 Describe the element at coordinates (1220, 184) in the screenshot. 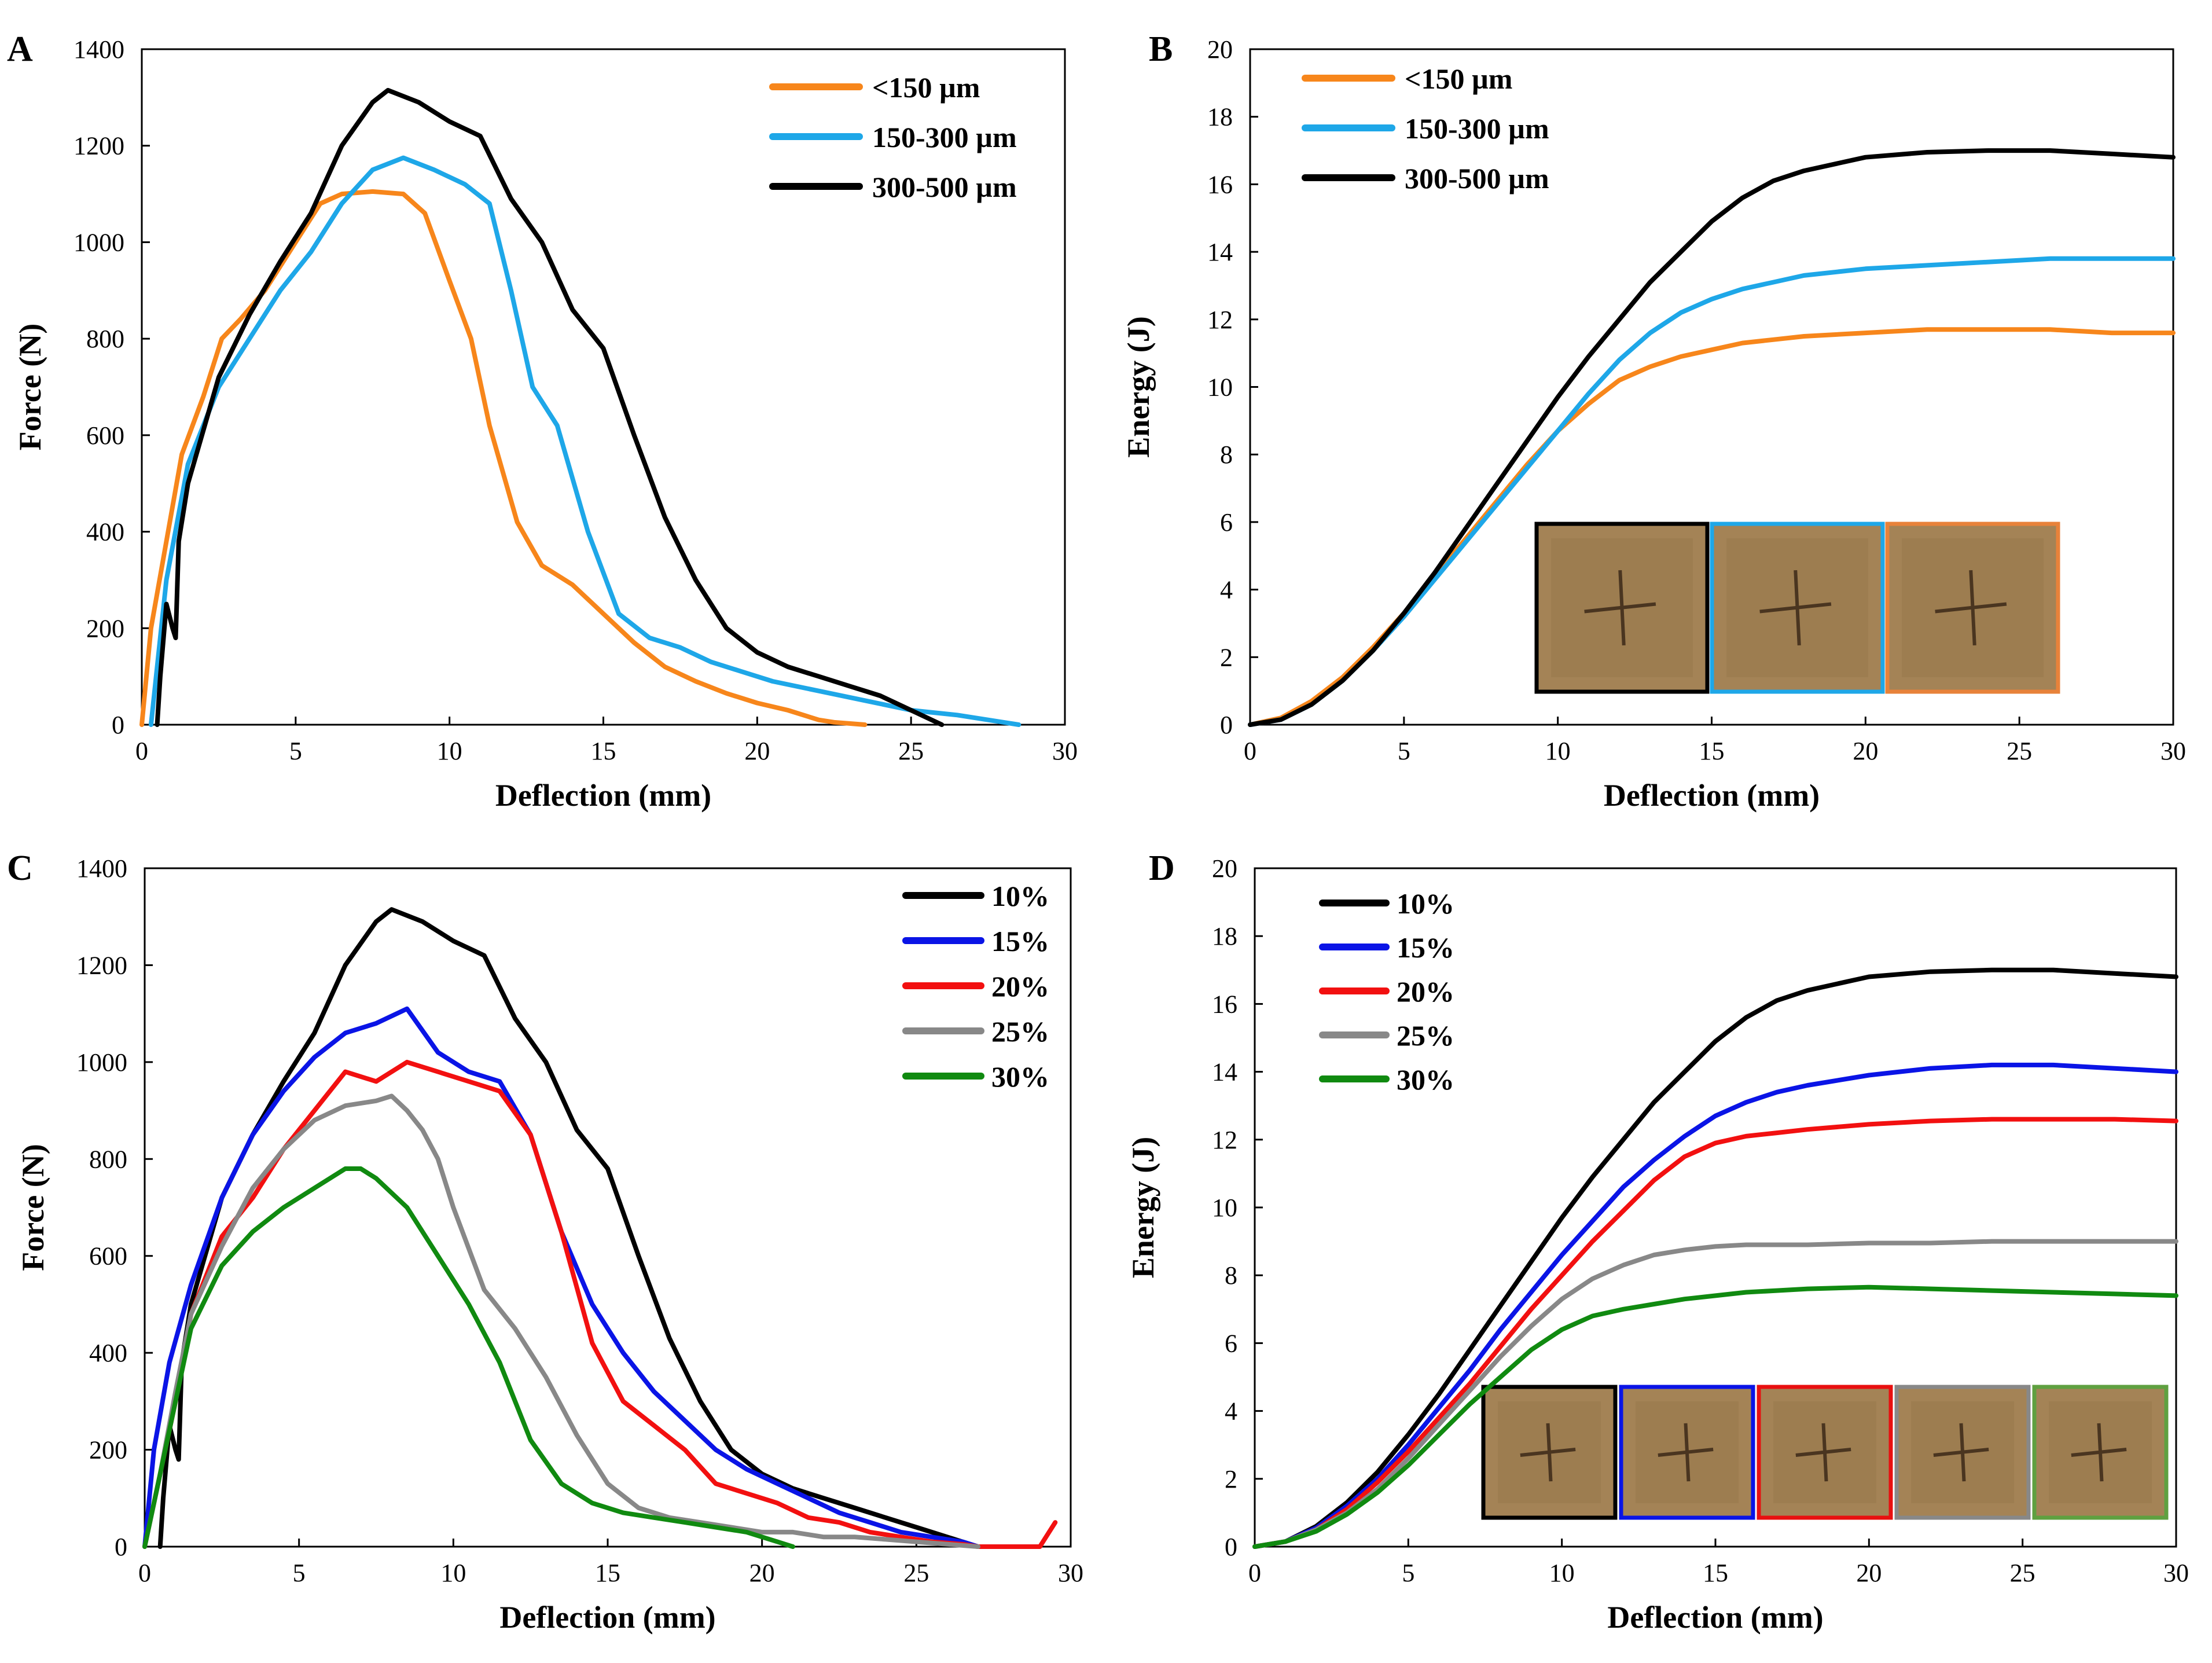

I see `y-tick-label: 16` at that location.